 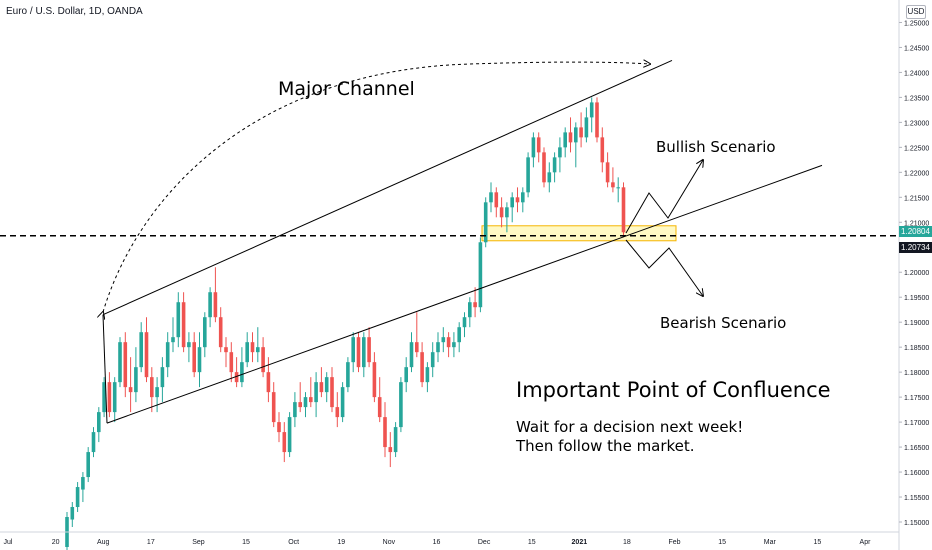 What do you see at coordinates (916, 148) in the screenshot?
I see `y-tick-label: 1.22500` at bounding box center [916, 148].